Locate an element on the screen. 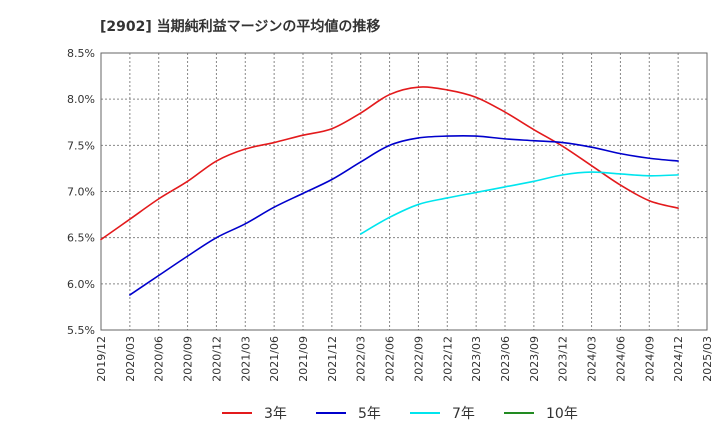 Image resolution: width=720 pixels, height=440 pixels. x-tick-label: 2020/12 is located at coordinates (216, 359).